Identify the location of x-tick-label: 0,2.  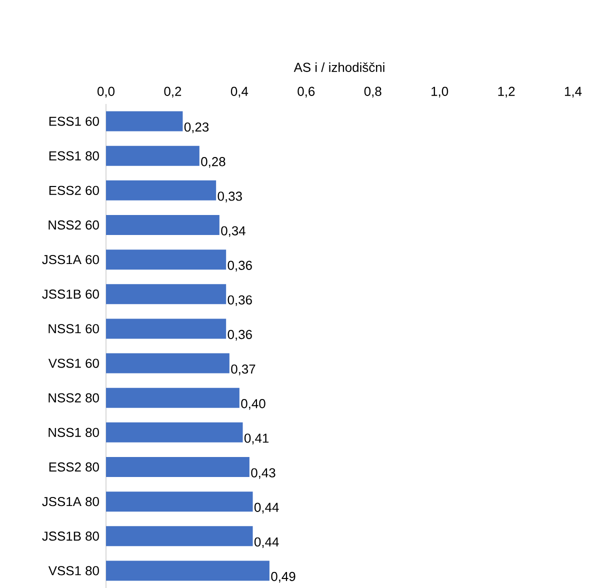
(173, 92).